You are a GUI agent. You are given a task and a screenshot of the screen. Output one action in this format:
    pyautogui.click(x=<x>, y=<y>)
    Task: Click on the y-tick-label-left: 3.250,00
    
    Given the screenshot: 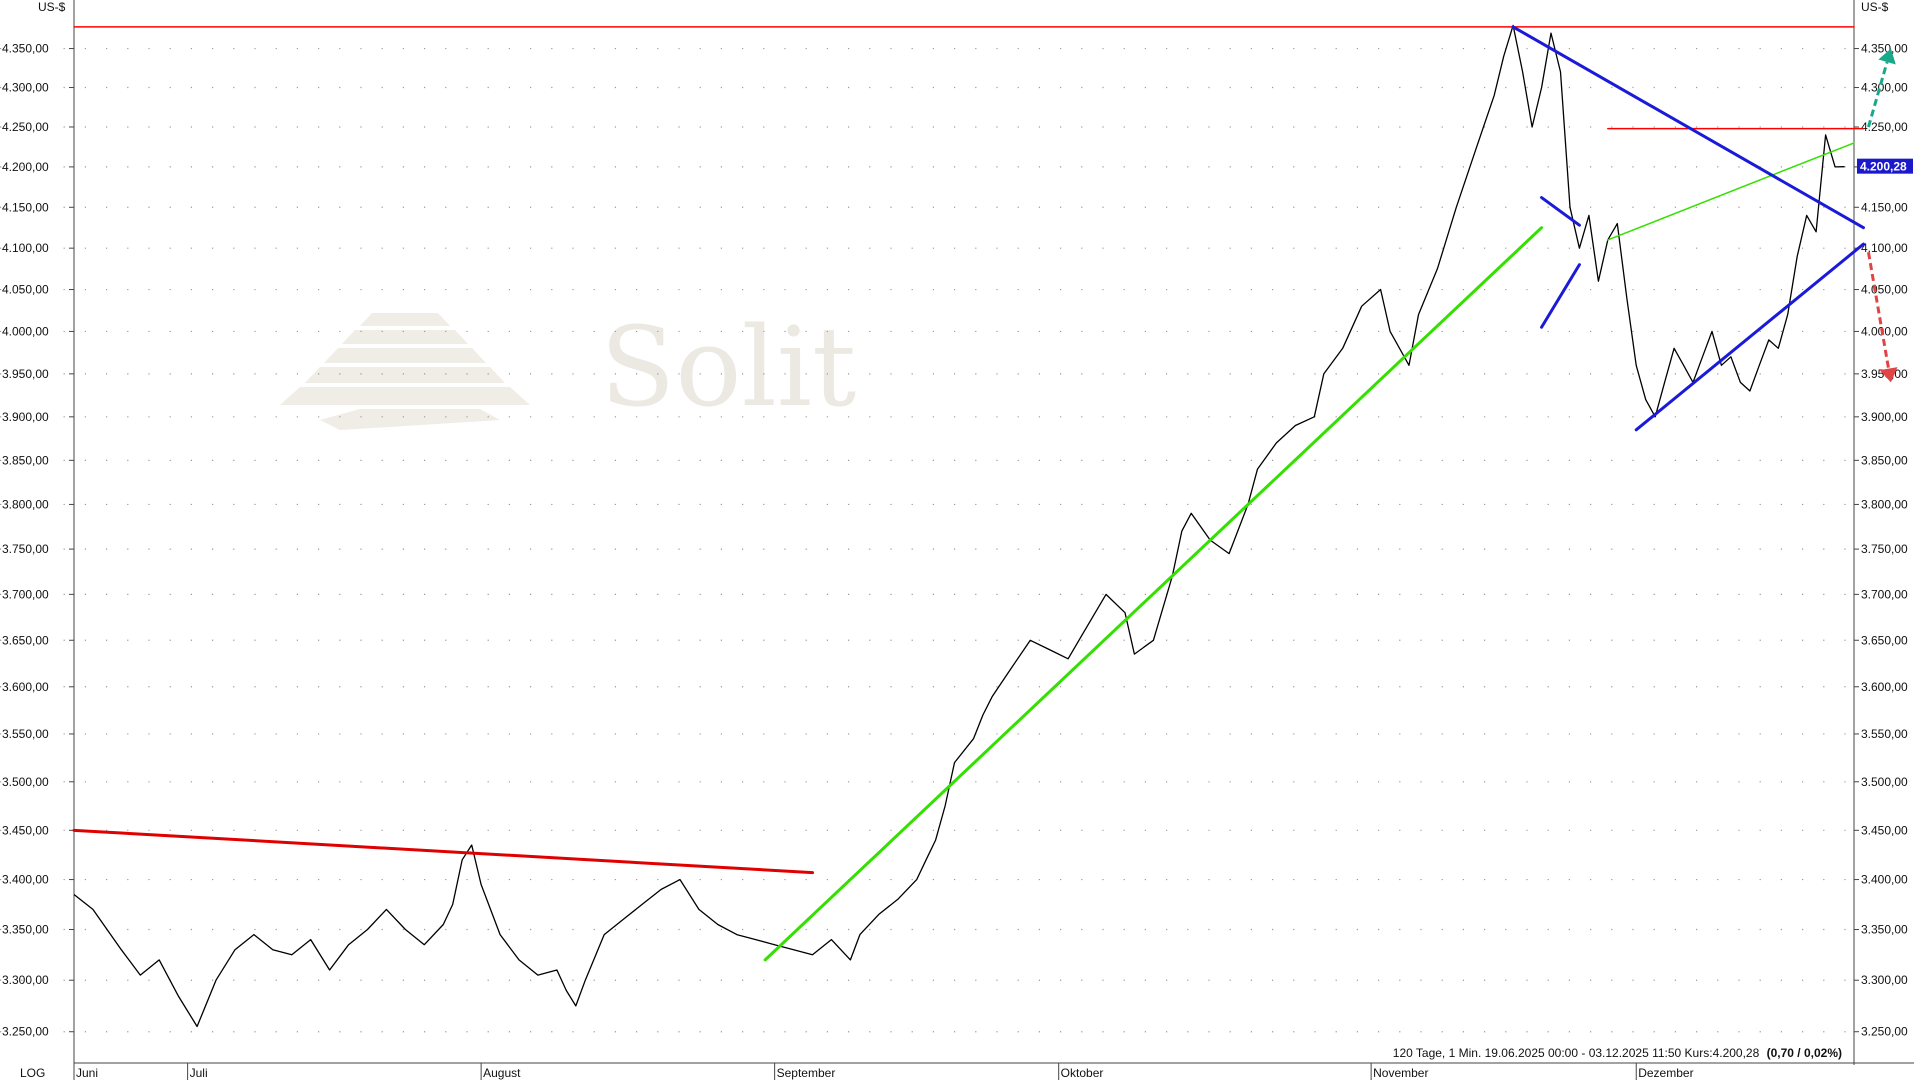 What is the action you would take?
    pyautogui.click(x=25, y=1032)
    